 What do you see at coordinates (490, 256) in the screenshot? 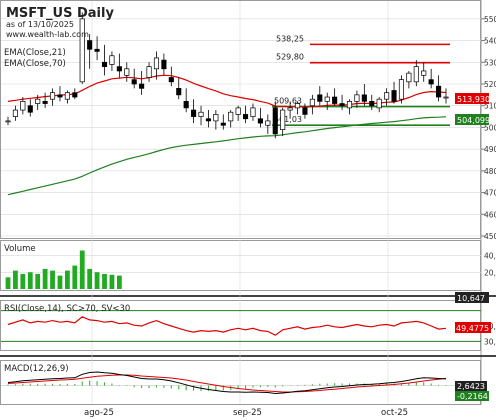
I see `volume-tick-label: 40,00M` at bounding box center [490, 256].